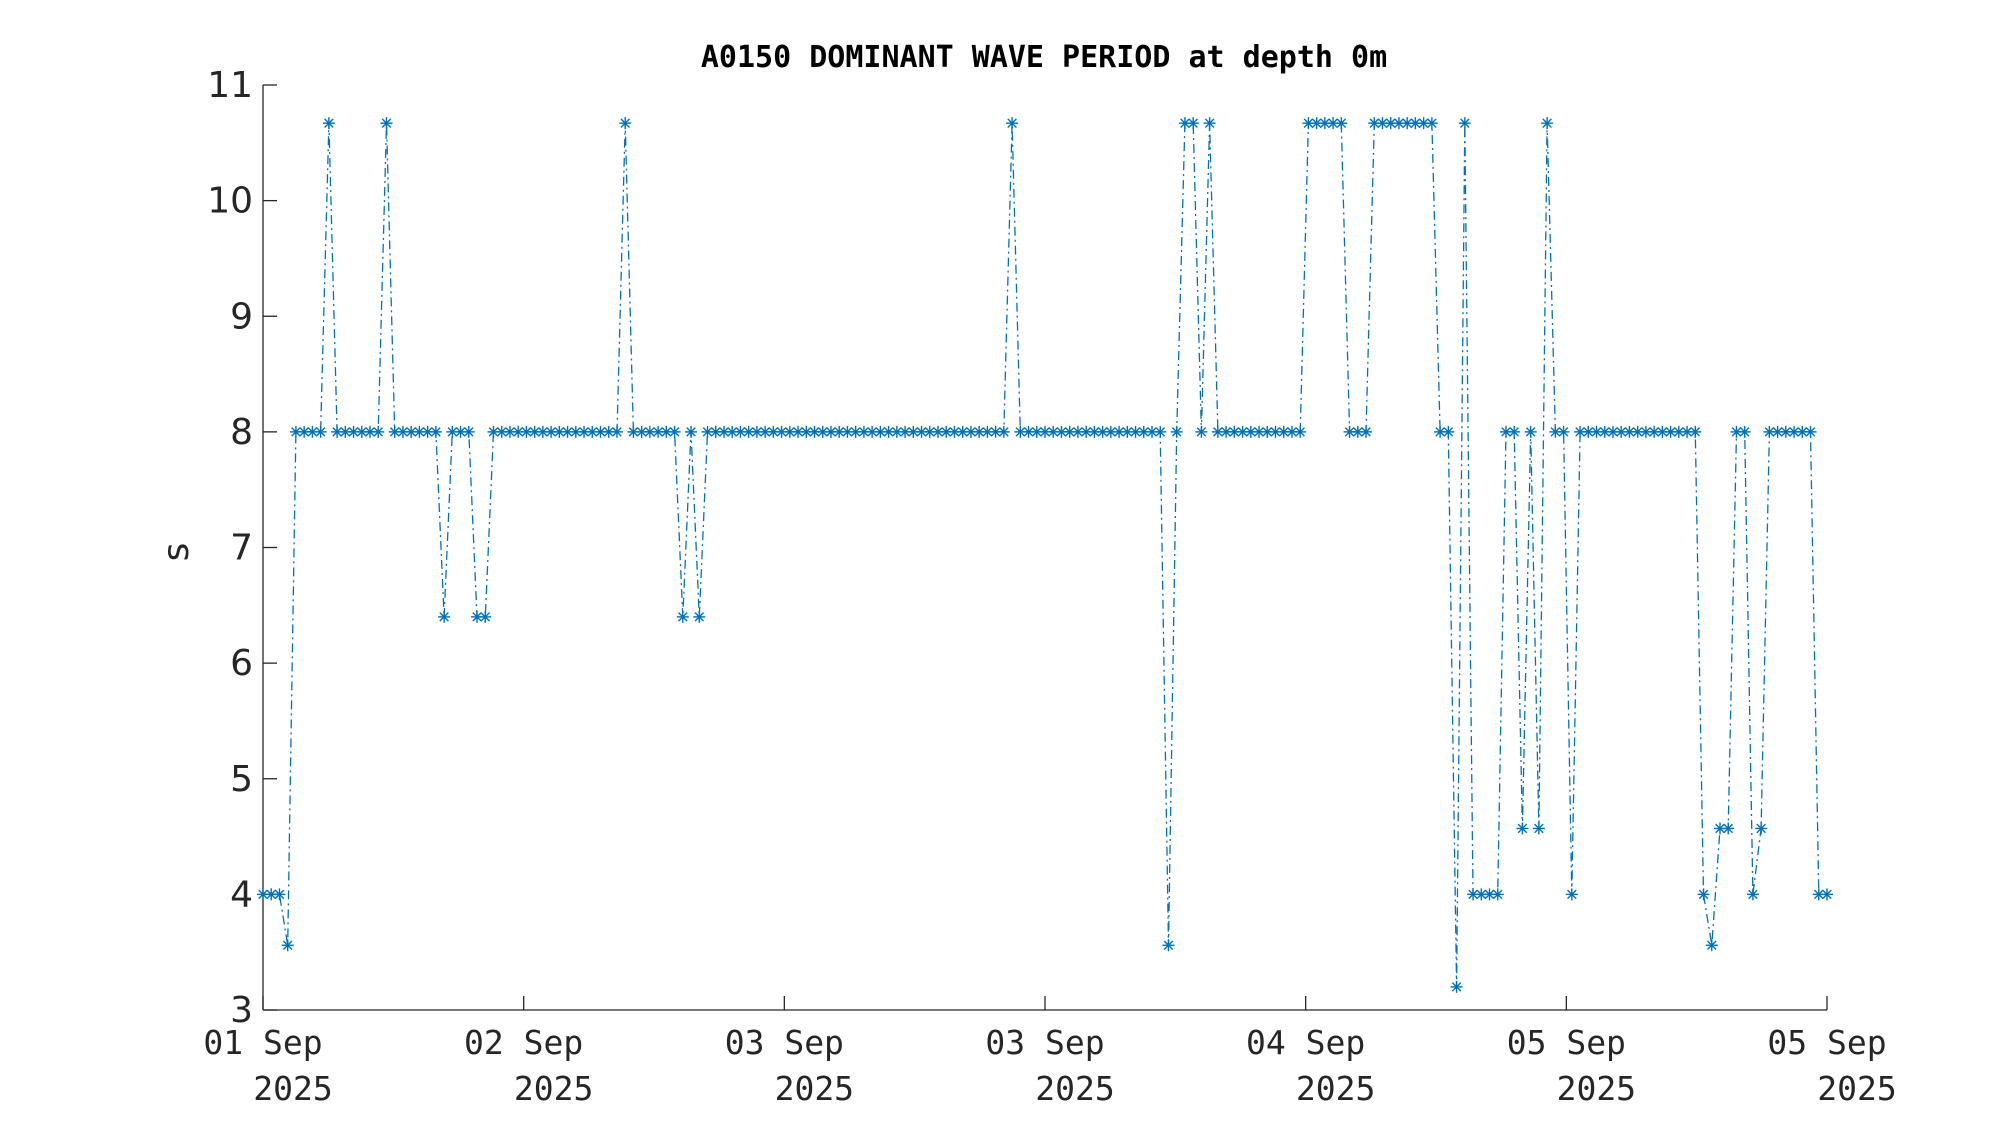 This screenshot has width=2000, height=1125. I want to click on y-tick-label: 7, so click(241, 548).